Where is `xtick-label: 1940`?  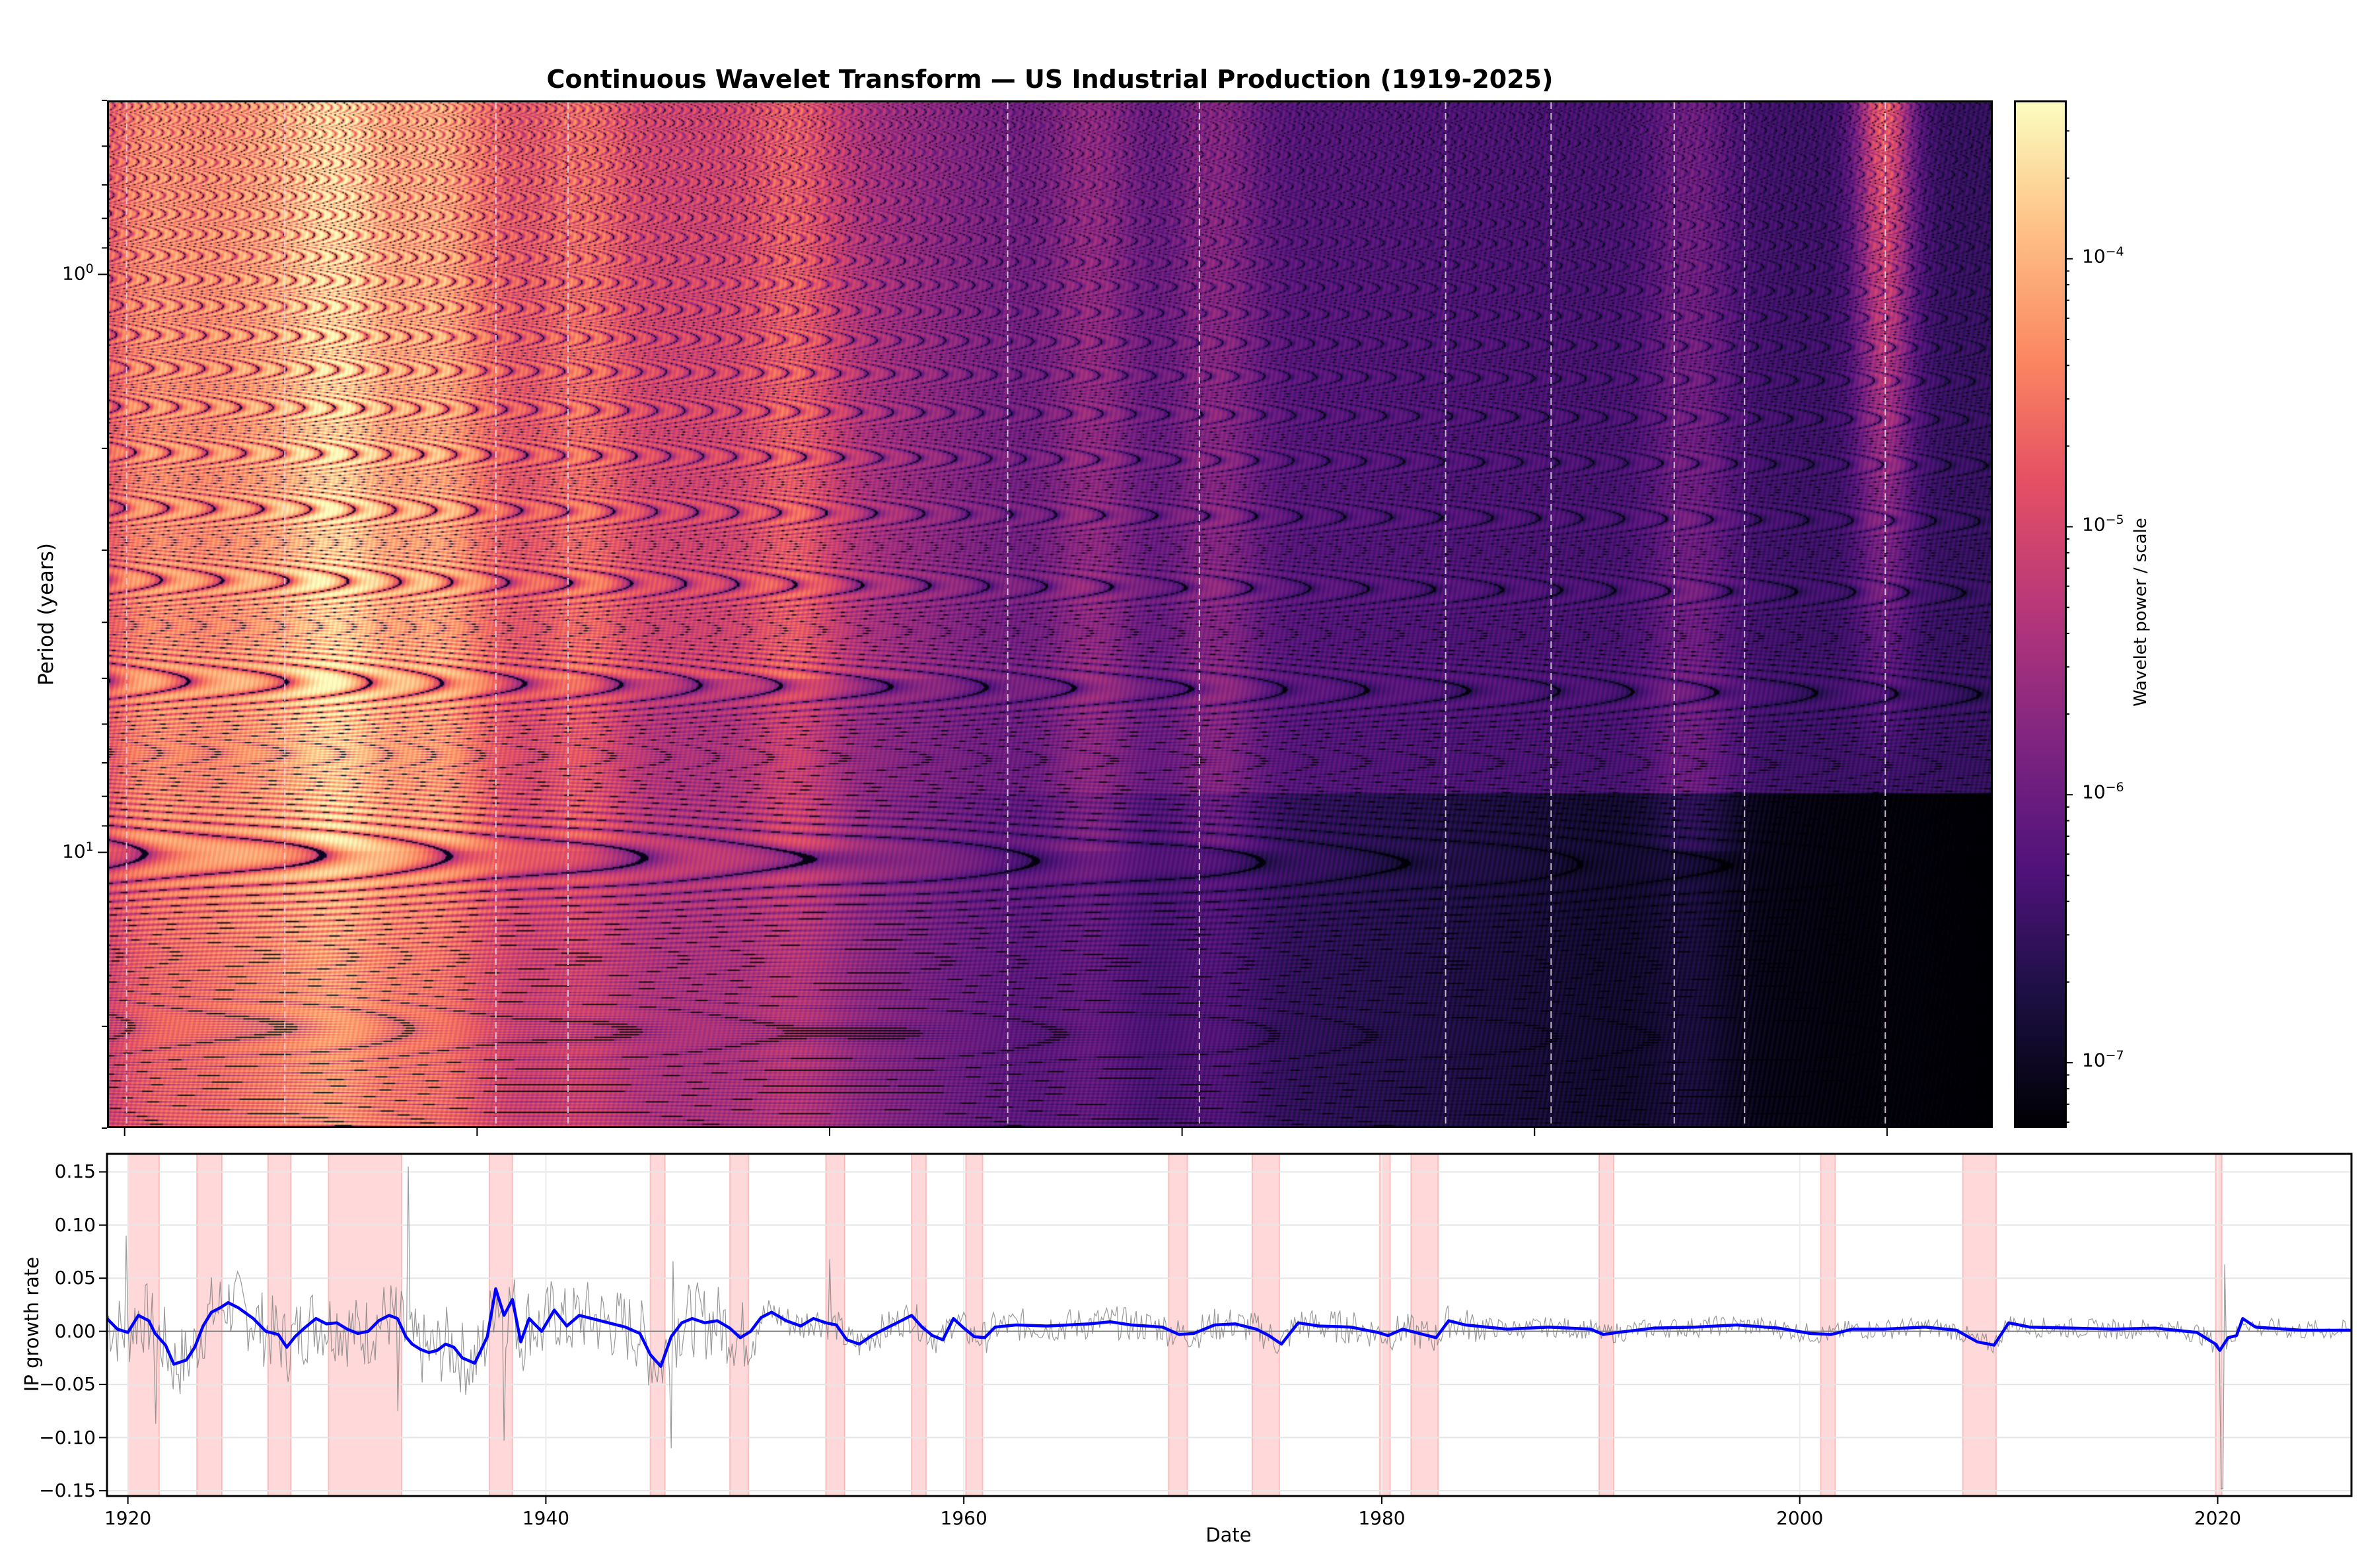 xtick-label: 1940 is located at coordinates (546, 1518).